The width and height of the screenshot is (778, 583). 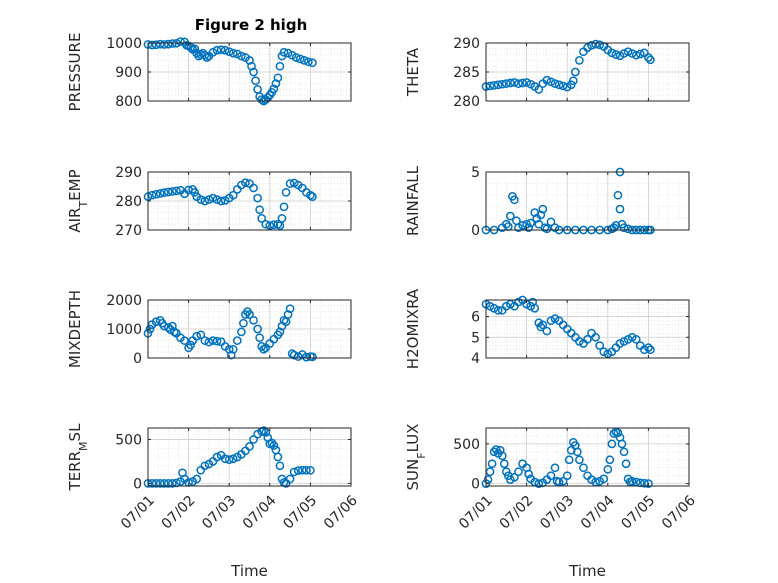 What do you see at coordinates (466, 445) in the screenshot?
I see `y-tick-label: 500` at bounding box center [466, 445].